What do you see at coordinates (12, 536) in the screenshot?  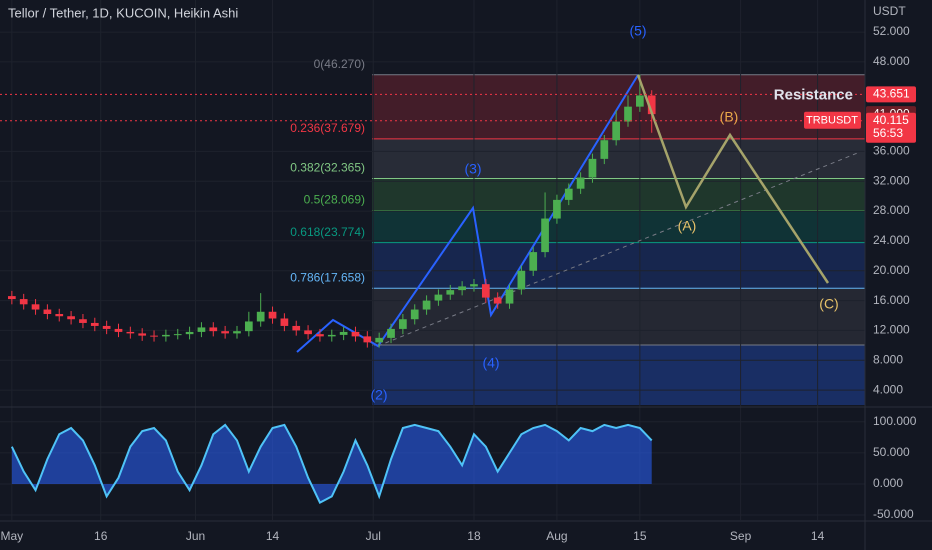 I see `x-tick-label: May` at bounding box center [12, 536].